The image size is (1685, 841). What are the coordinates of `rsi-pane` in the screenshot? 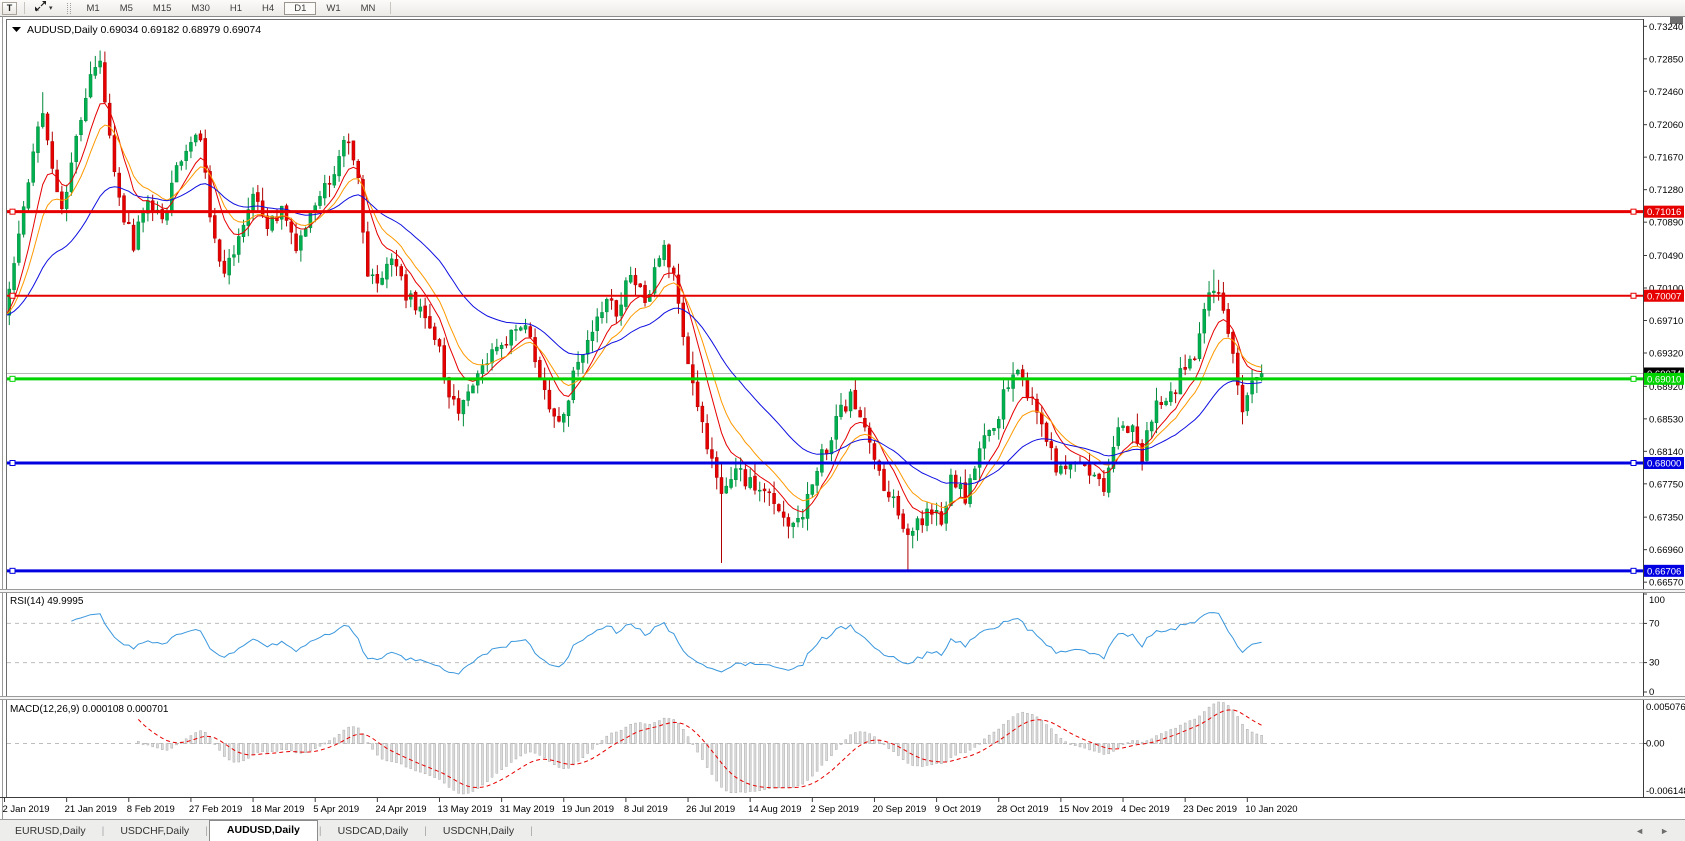 It's located at (825, 644).